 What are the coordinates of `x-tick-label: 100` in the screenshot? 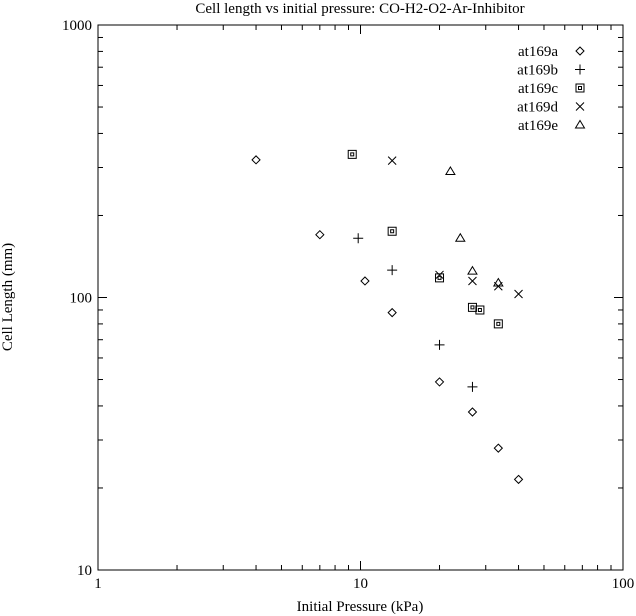 It's located at (623, 584).